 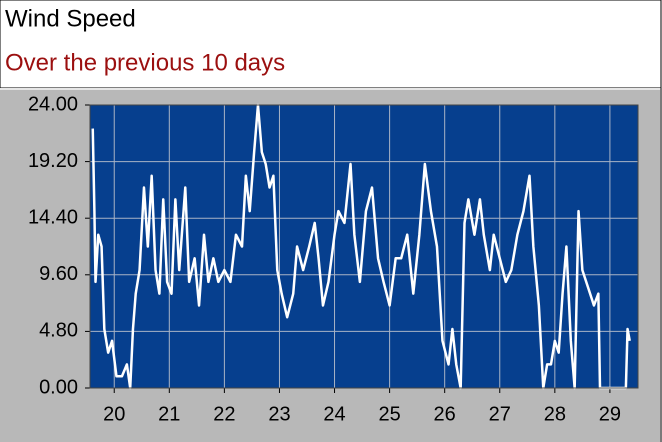 I want to click on y-tick-label: 19.20, so click(x=53, y=161).